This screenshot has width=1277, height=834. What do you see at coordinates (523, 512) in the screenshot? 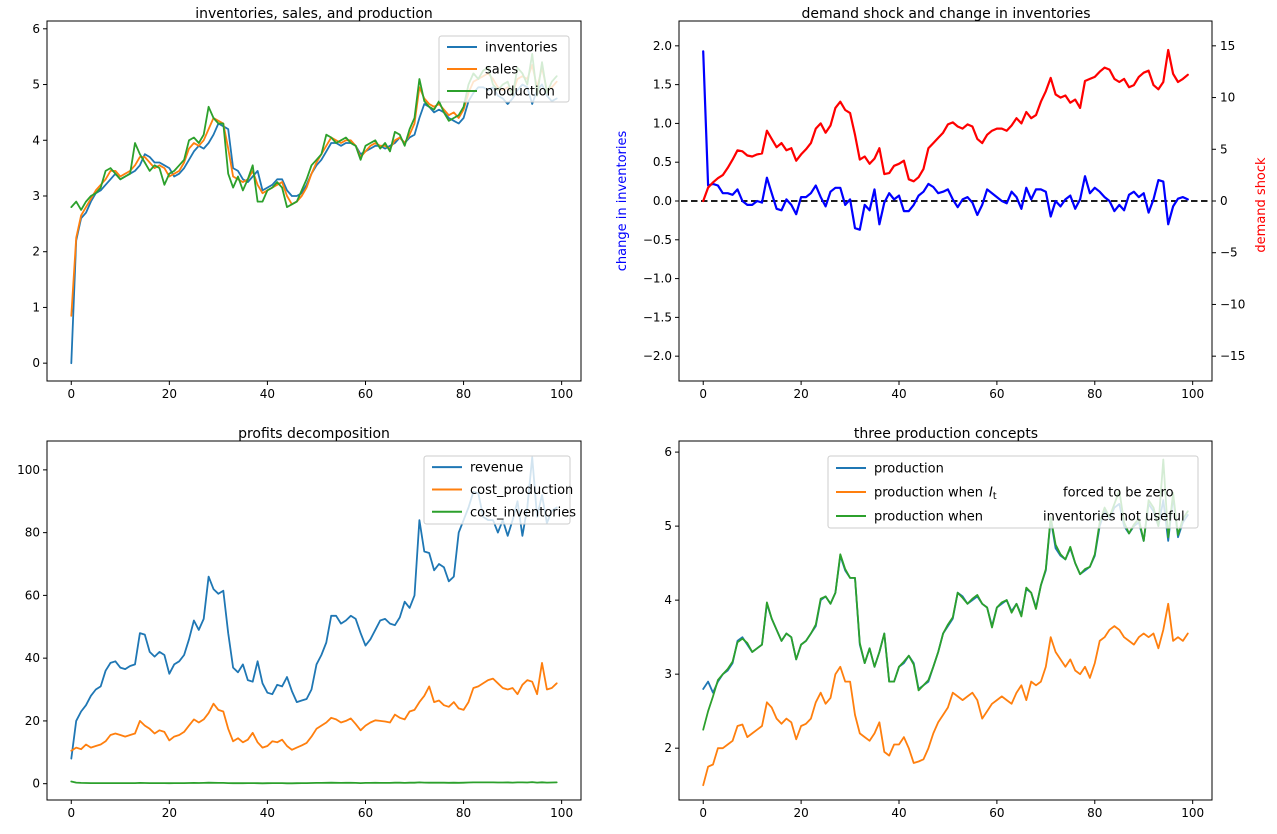
I see `legend-label: cost_inventories` at bounding box center [523, 512].